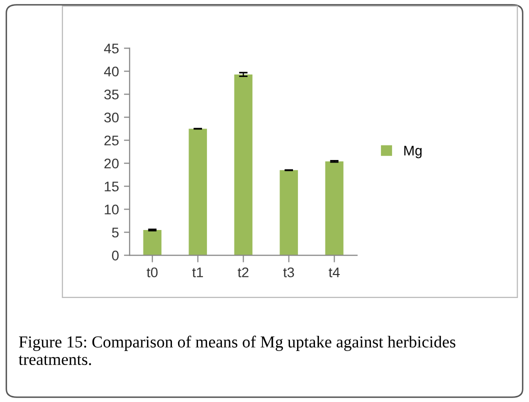 Image resolution: width=529 pixels, height=402 pixels. Describe the element at coordinates (237, 351) in the screenshot. I see `caption: Figure 15: Comparison of means of Mg uptake against herbicides treatments.` at that location.